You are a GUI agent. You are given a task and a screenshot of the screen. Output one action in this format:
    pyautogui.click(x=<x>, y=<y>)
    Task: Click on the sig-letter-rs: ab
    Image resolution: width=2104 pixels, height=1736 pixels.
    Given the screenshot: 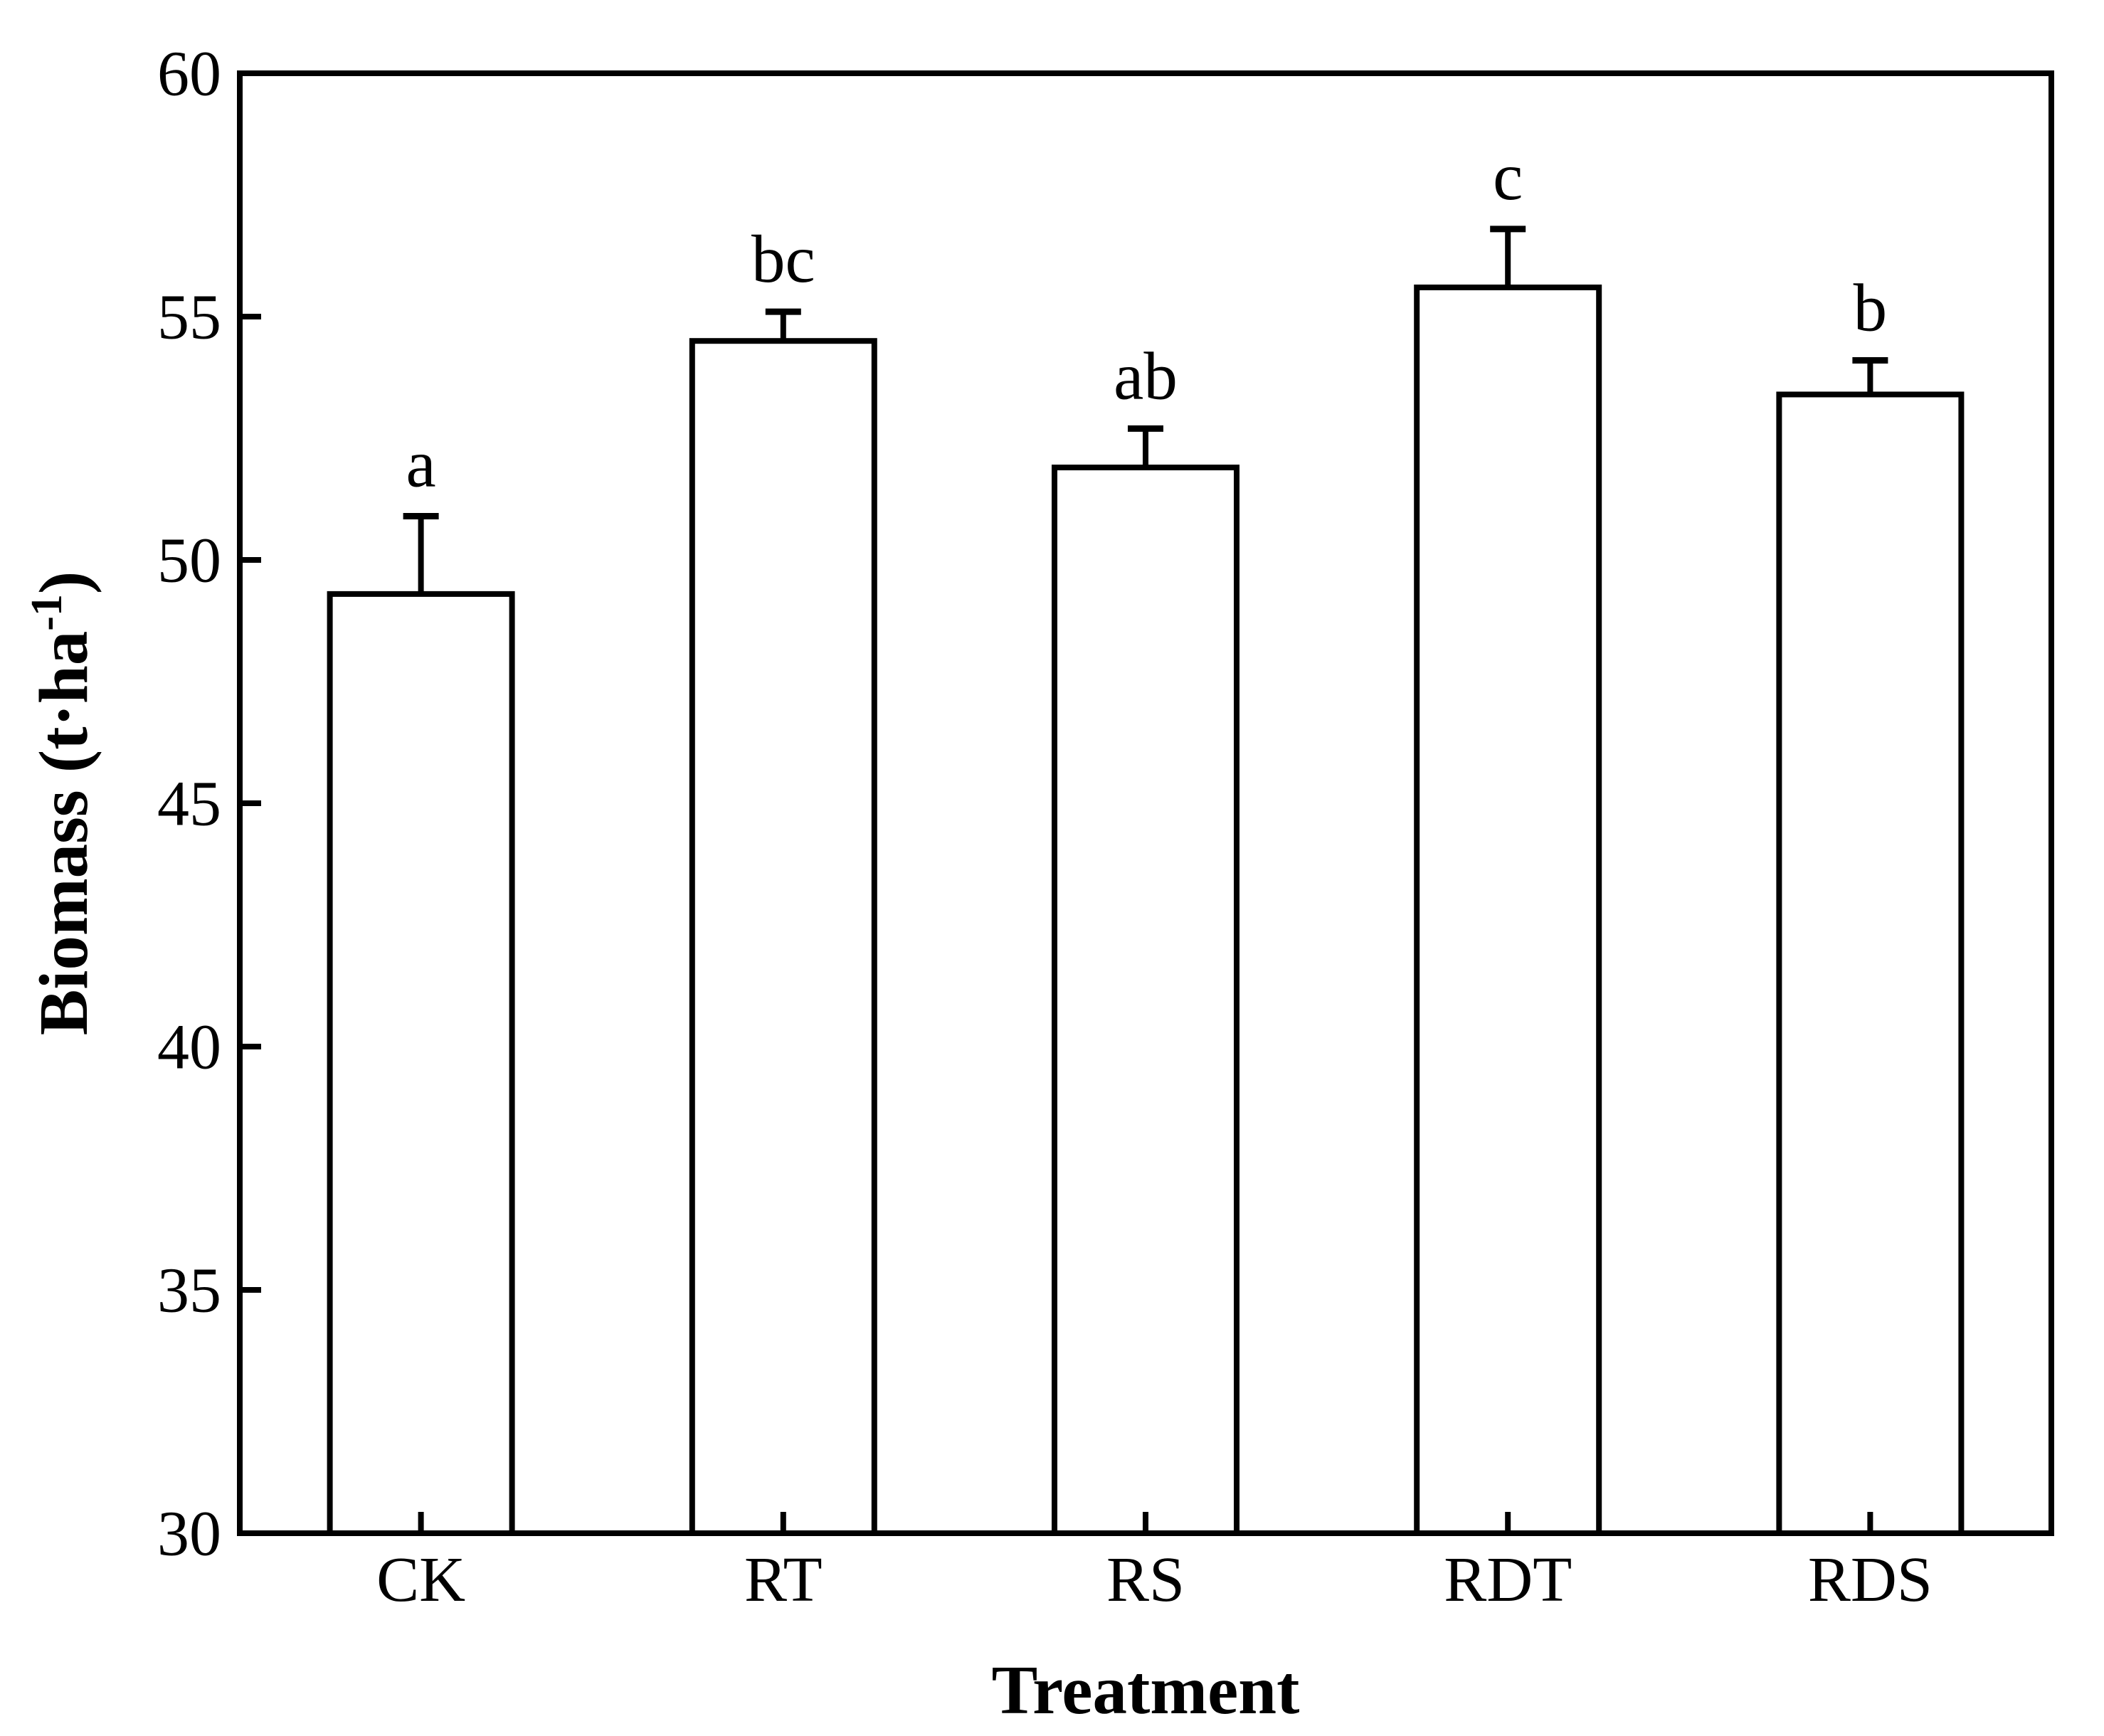 What is the action you would take?
    pyautogui.click(x=1146, y=375)
    